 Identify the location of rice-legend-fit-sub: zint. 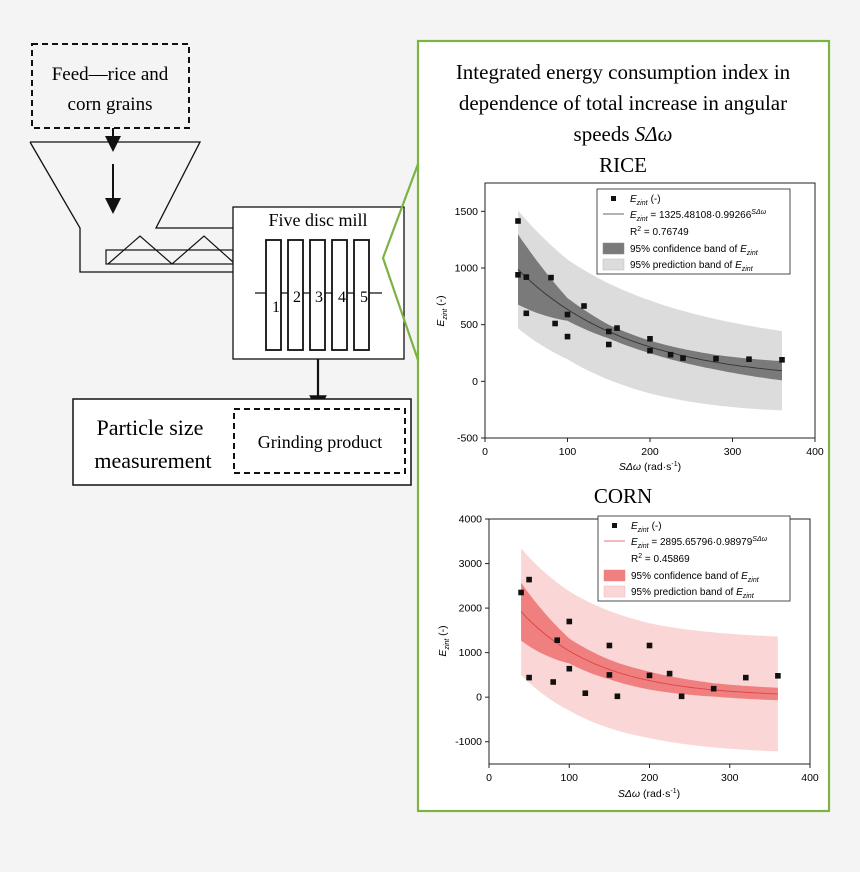
(642, 219).